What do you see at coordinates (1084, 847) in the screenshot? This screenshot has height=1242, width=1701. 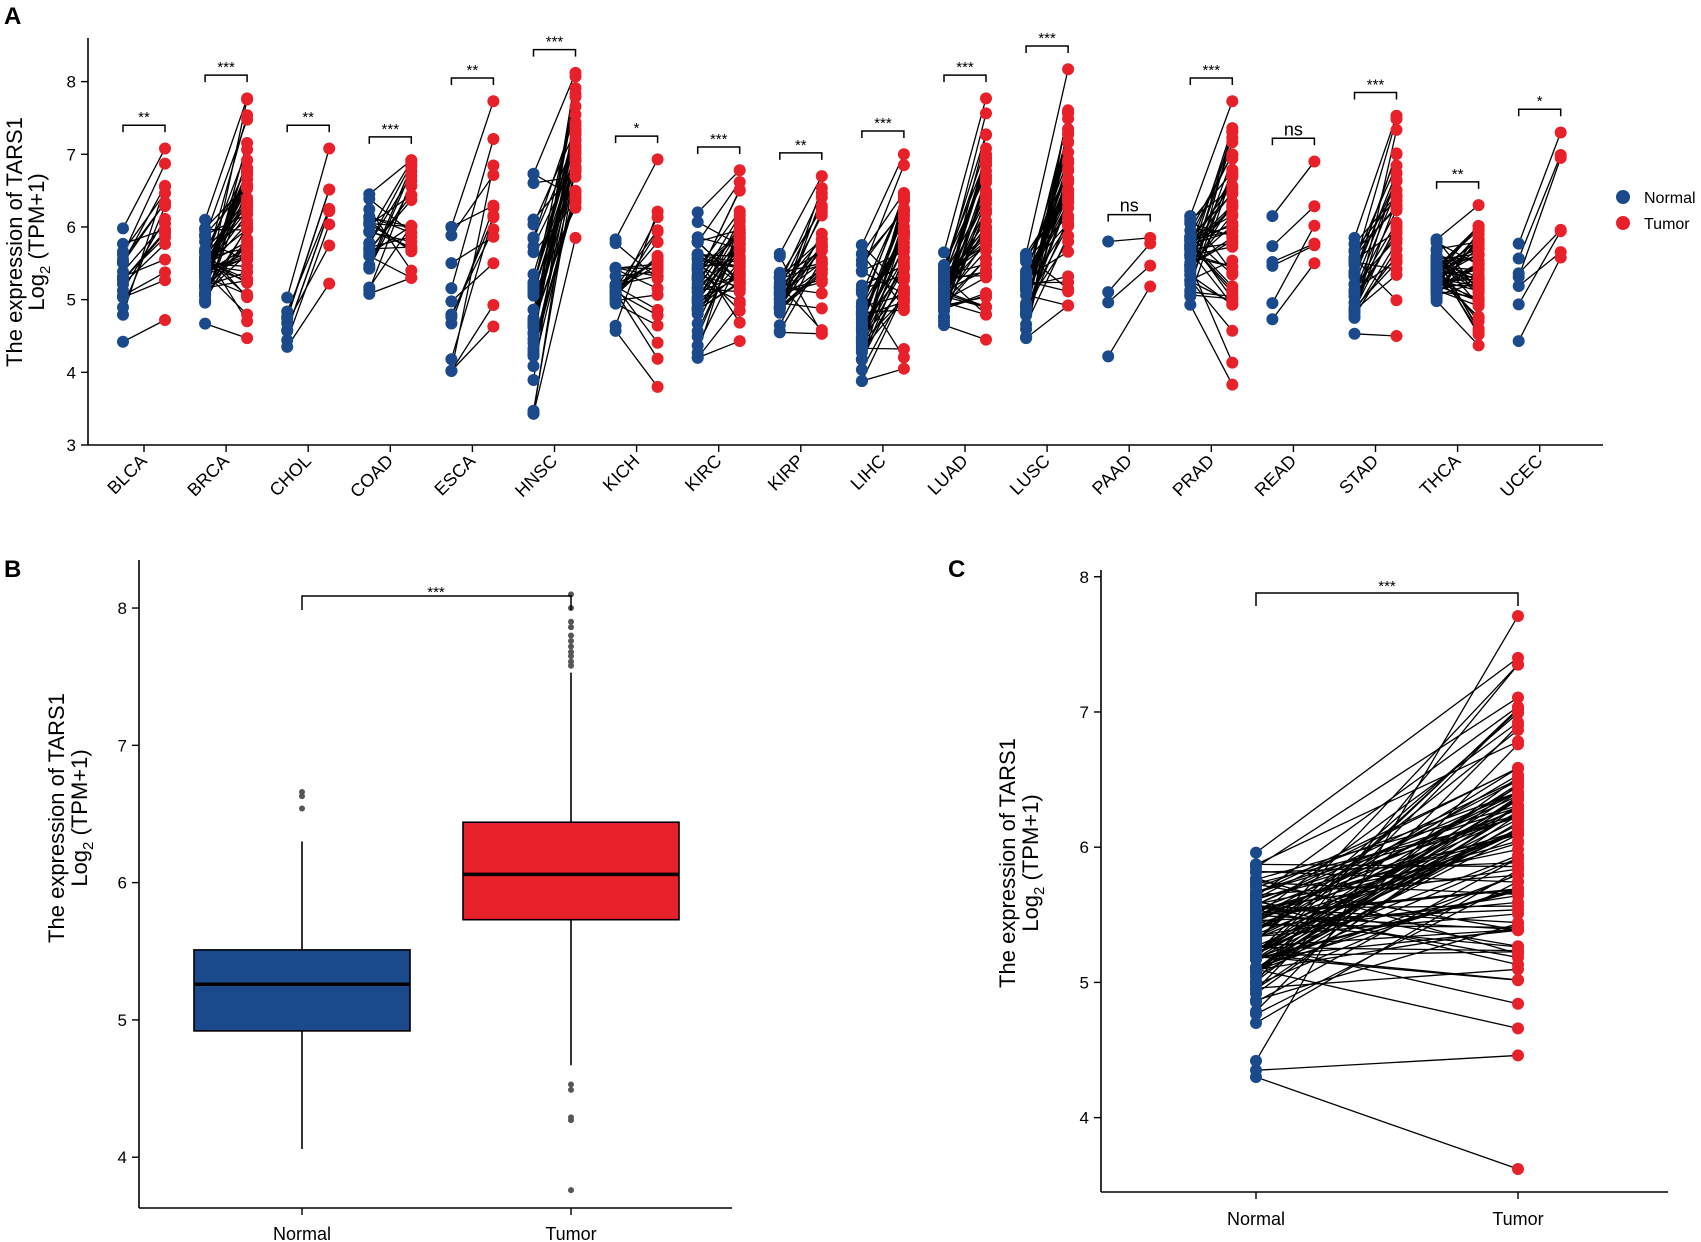 I see `panel-c-ytick-label: 6` at bounding box center [1084, 847].